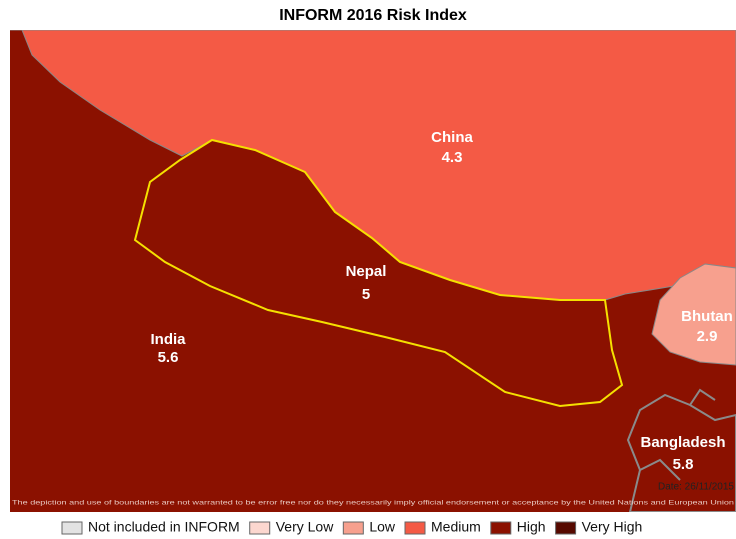  I want to click on region-value: 5, so click(366, 294).